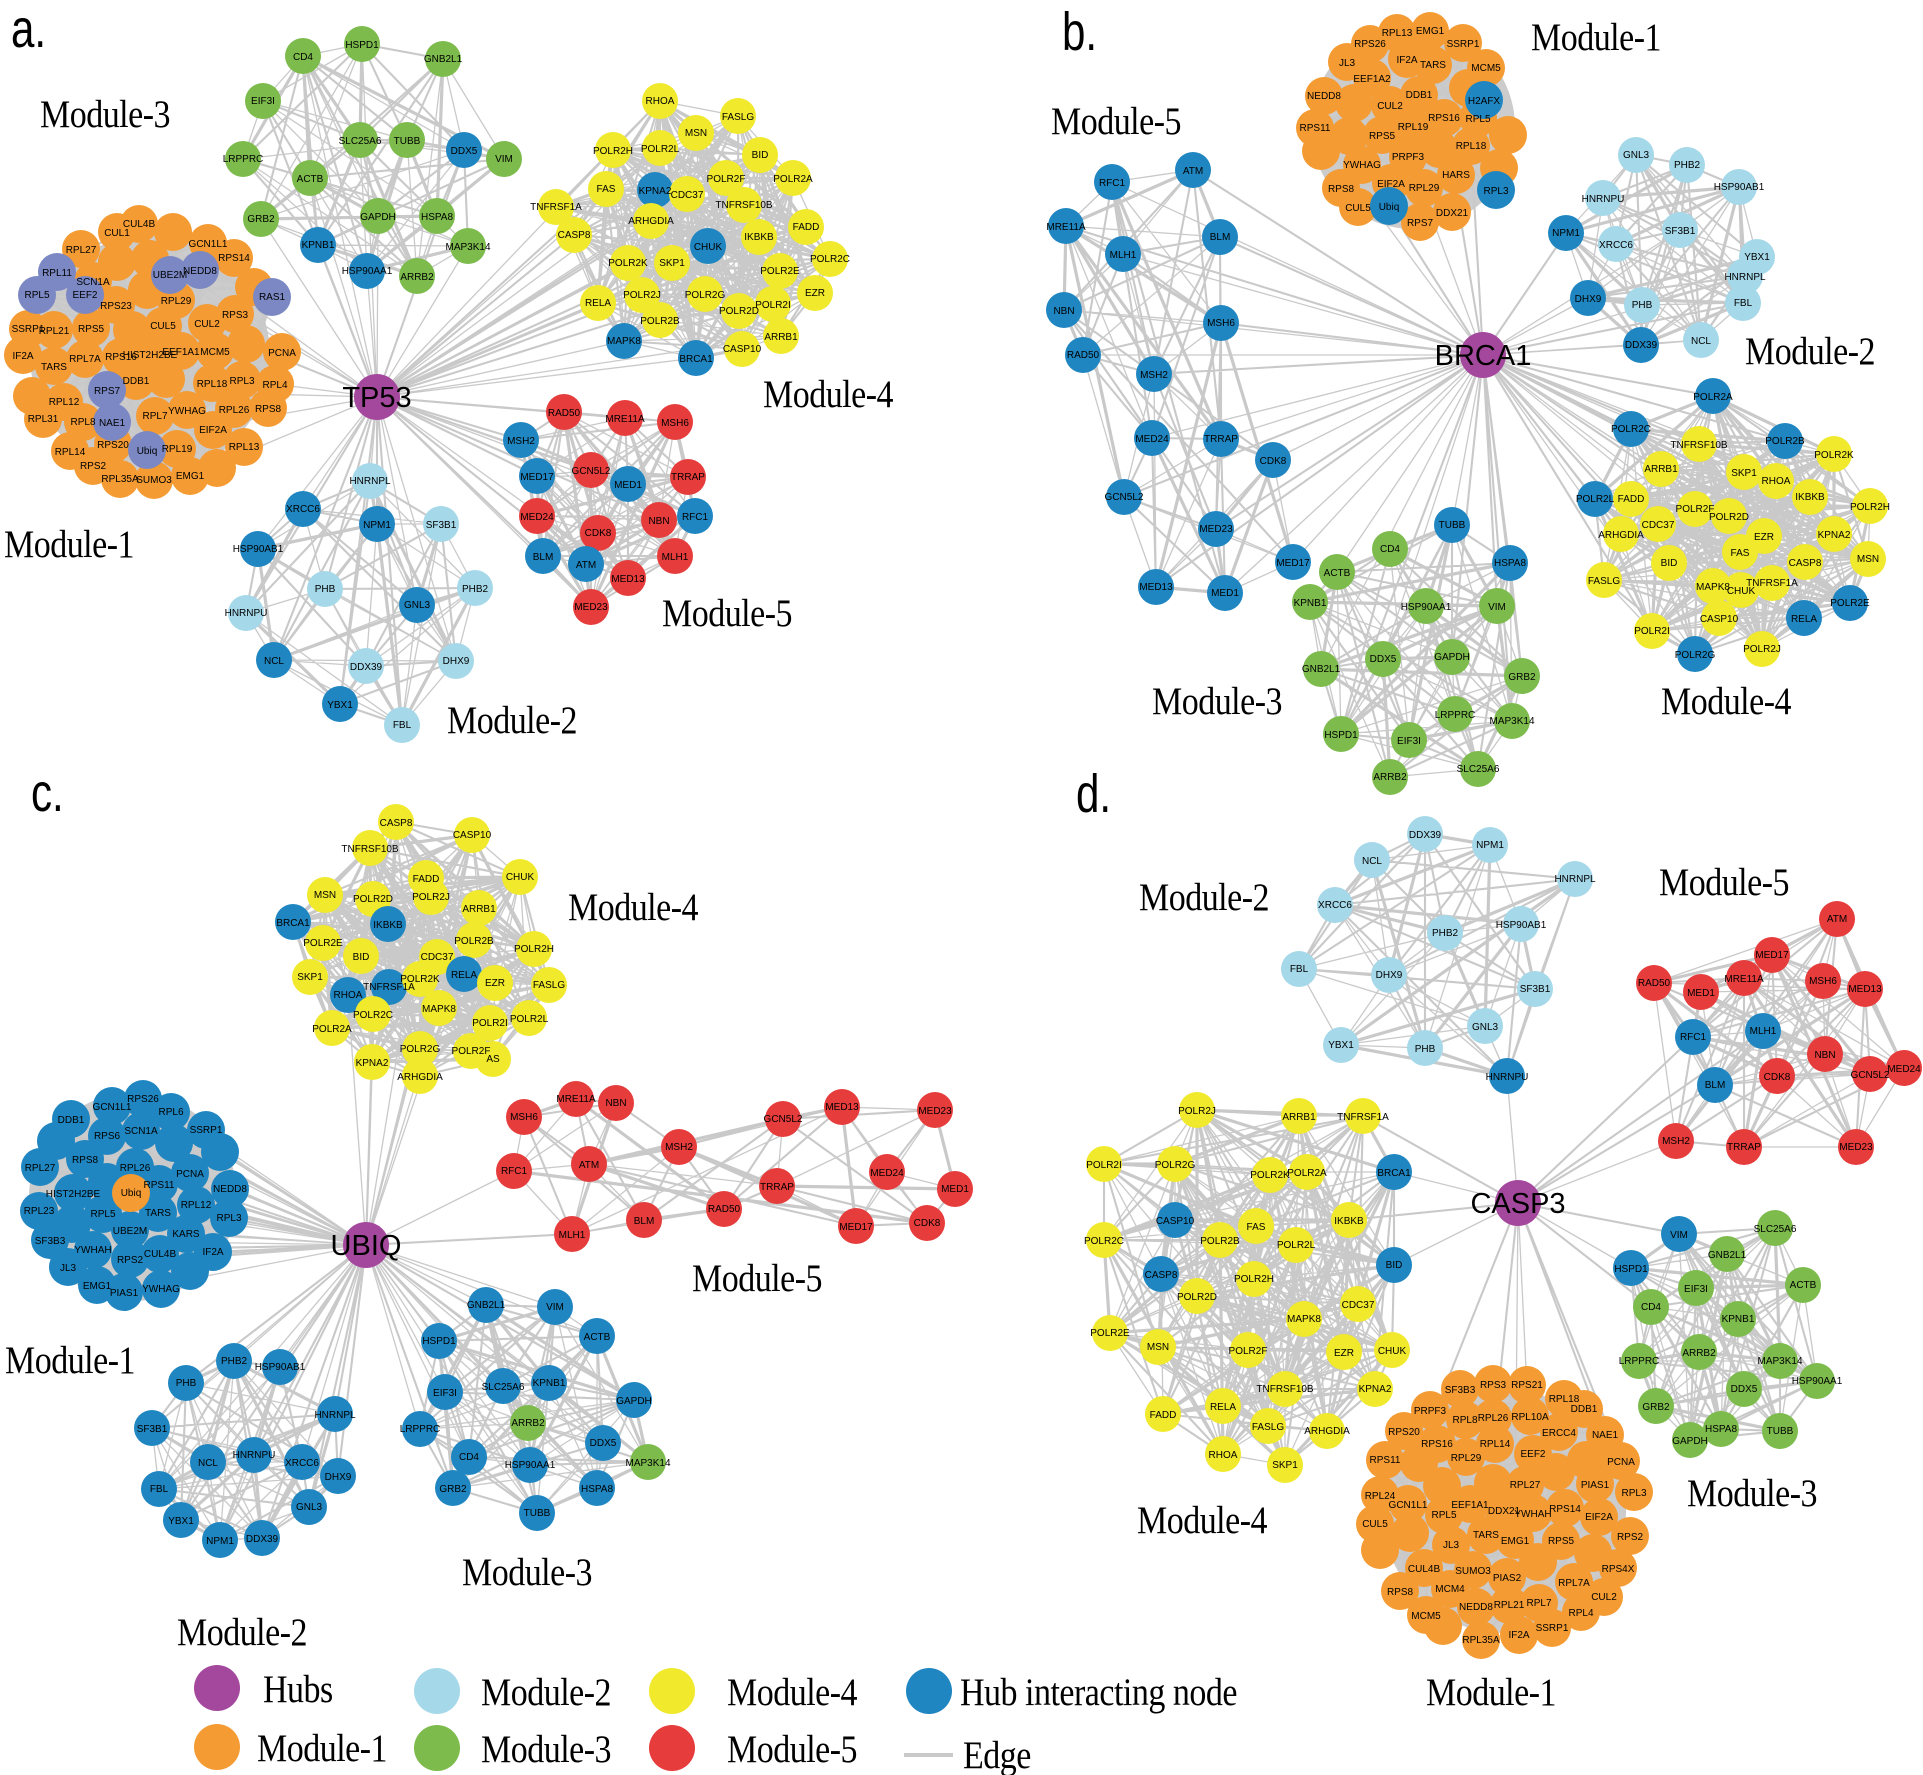  What do you see at coordinates (1696, 1289) in the screenshot?
I see `svg-text: EIF3I` at bounding box center [1696, 1289].